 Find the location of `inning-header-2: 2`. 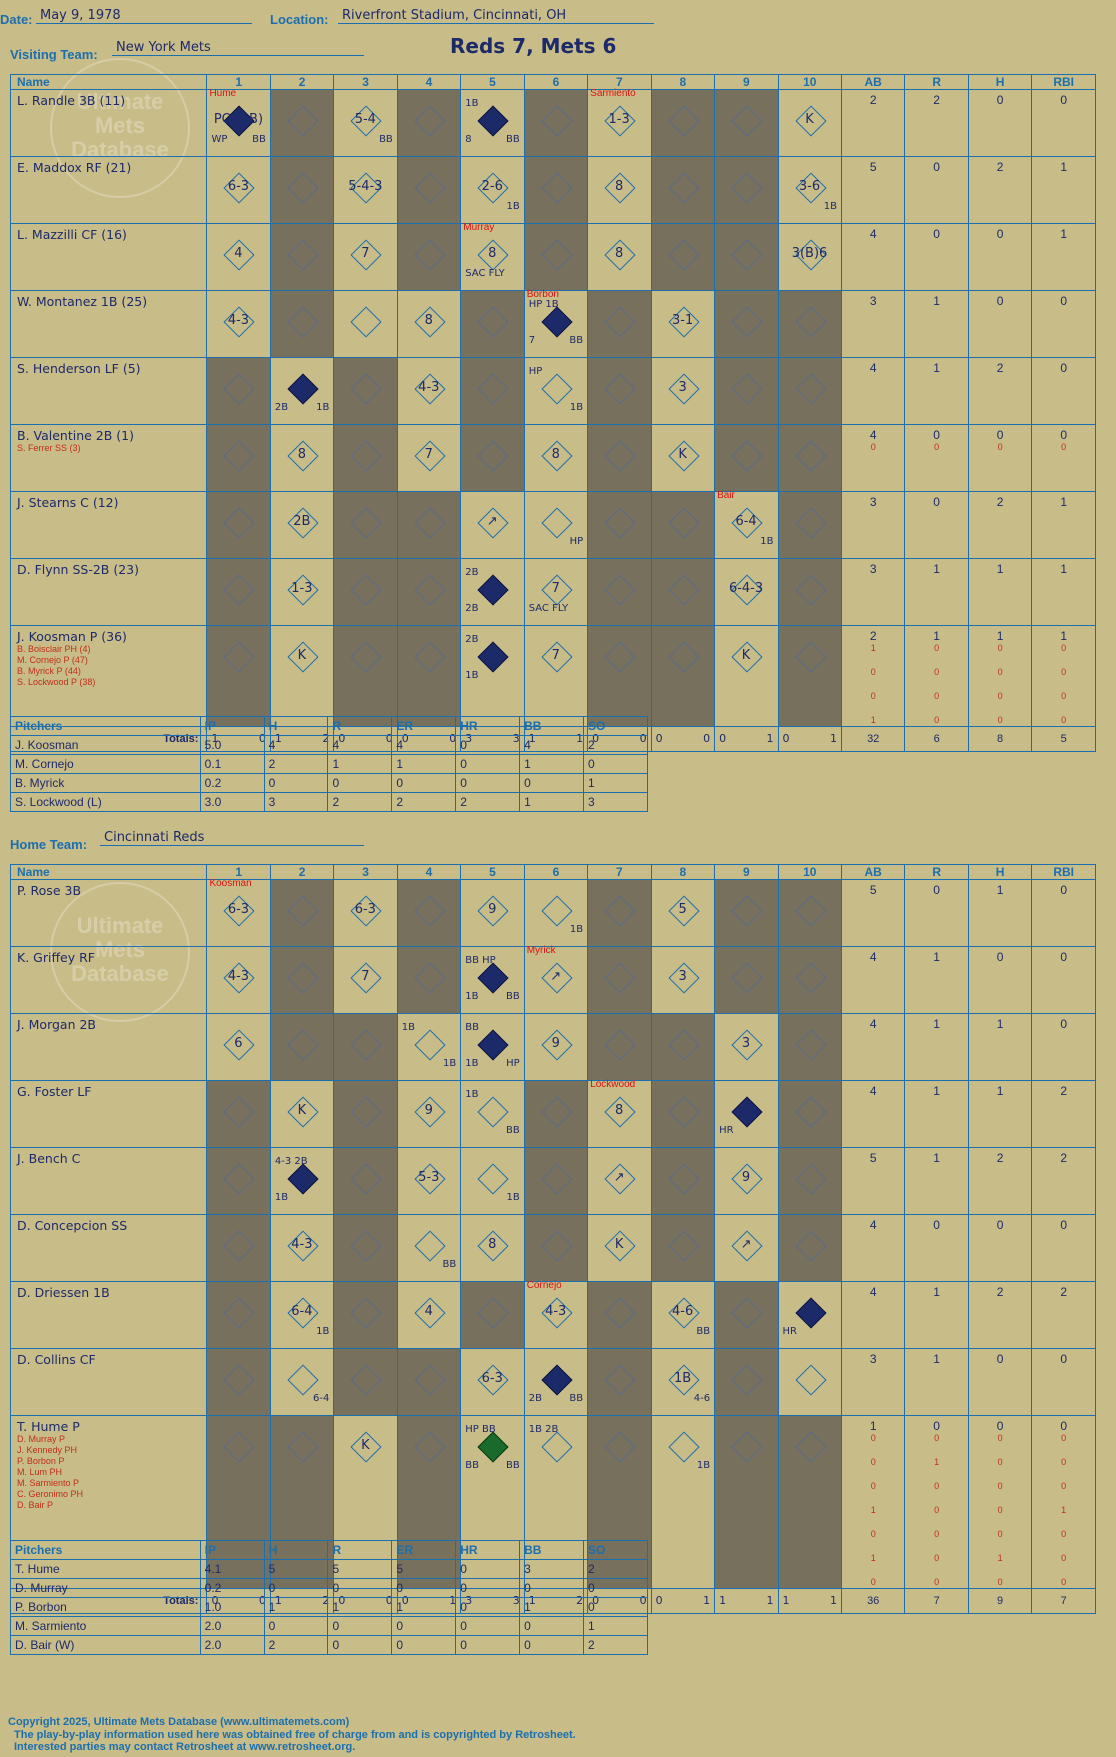

inning-header-2: 2 is located at coordinates (302, 82).